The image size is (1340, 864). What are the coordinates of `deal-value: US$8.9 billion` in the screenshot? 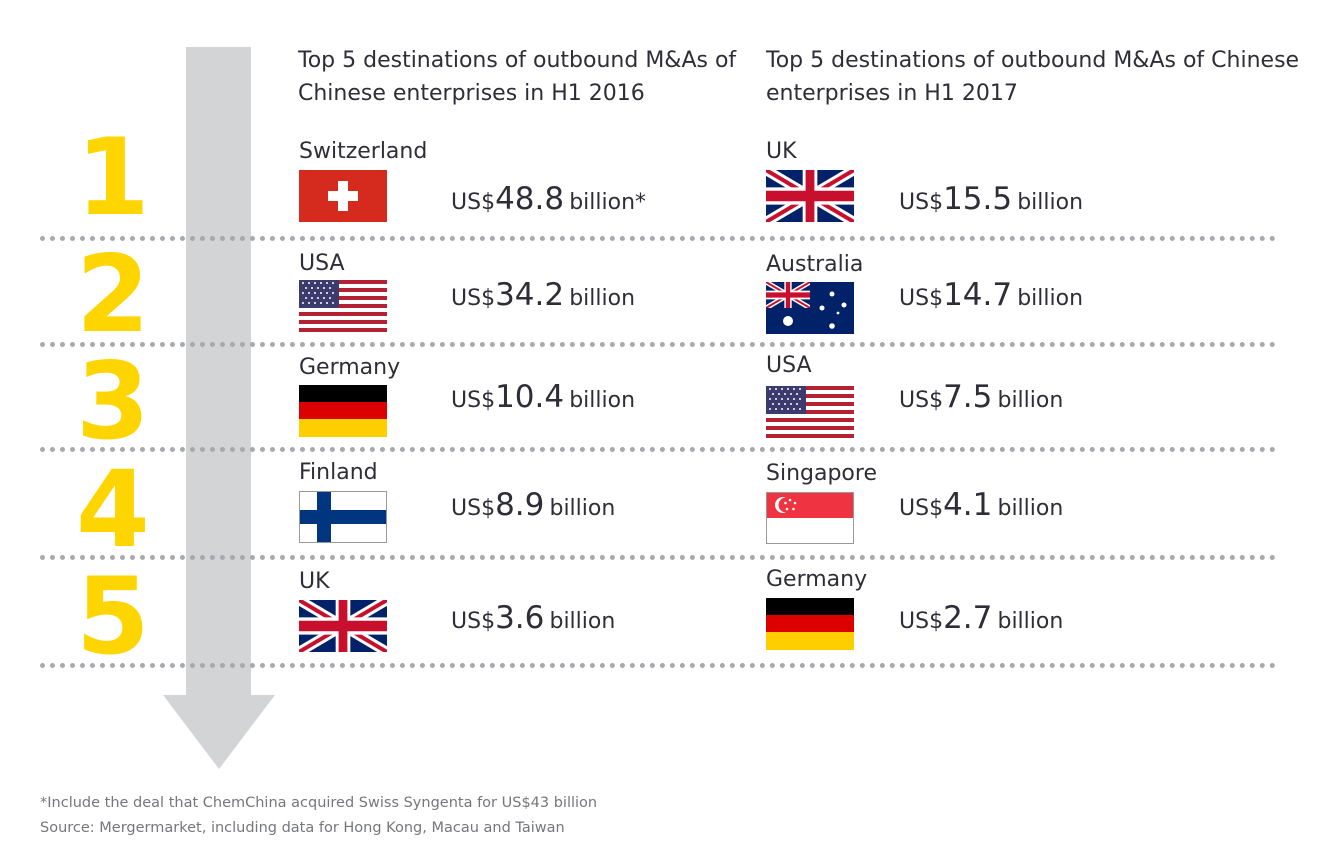 It's located at (533, 505).